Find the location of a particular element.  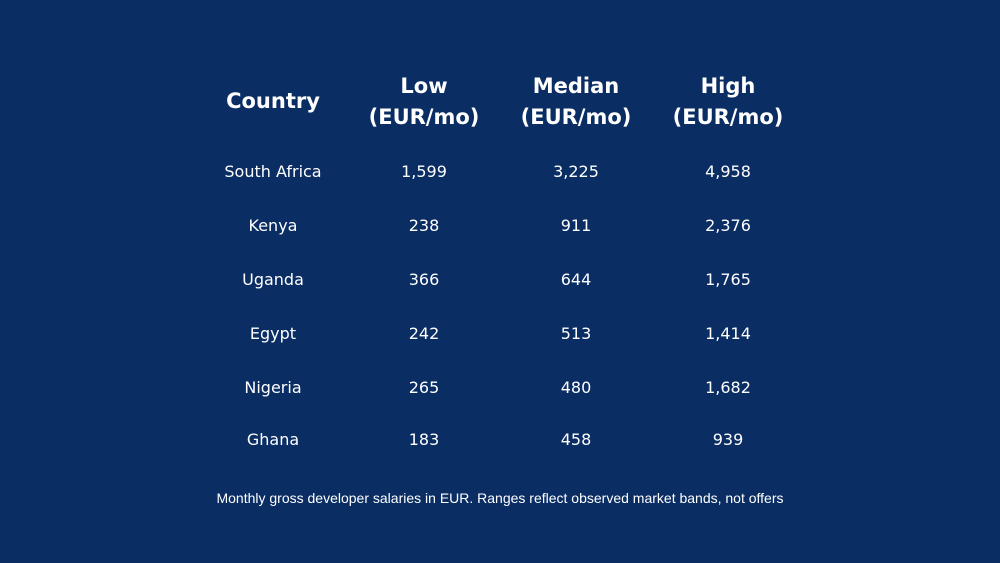

cell-median: 513 is located at coordinates (576, 333).